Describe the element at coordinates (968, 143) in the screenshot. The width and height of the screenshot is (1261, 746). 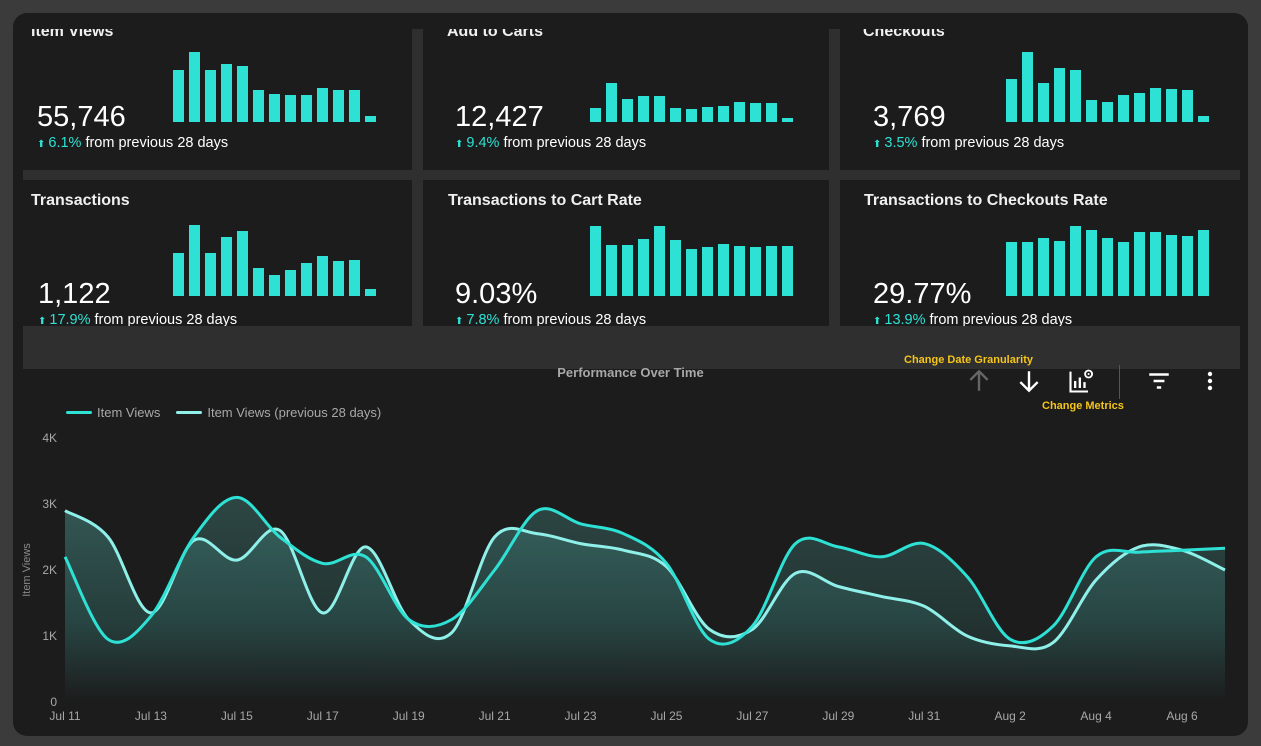
I see `kpi-delta: ⬆ 3.5% from previous 28 days` at that location.